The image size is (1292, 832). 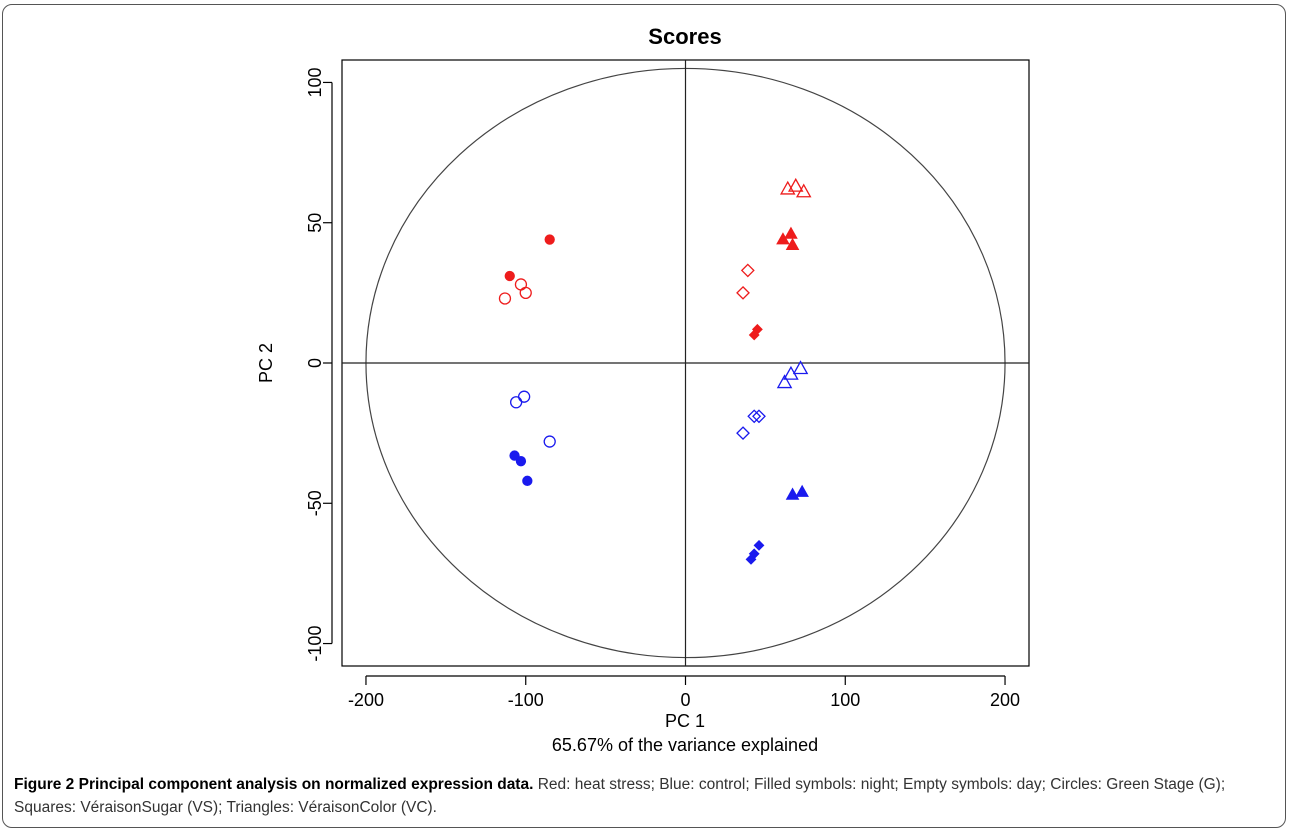 What do you see at coordinates (685, 700) in the screenshot?
I see `x-tick-label: 0` at bounding box center [685, 700].